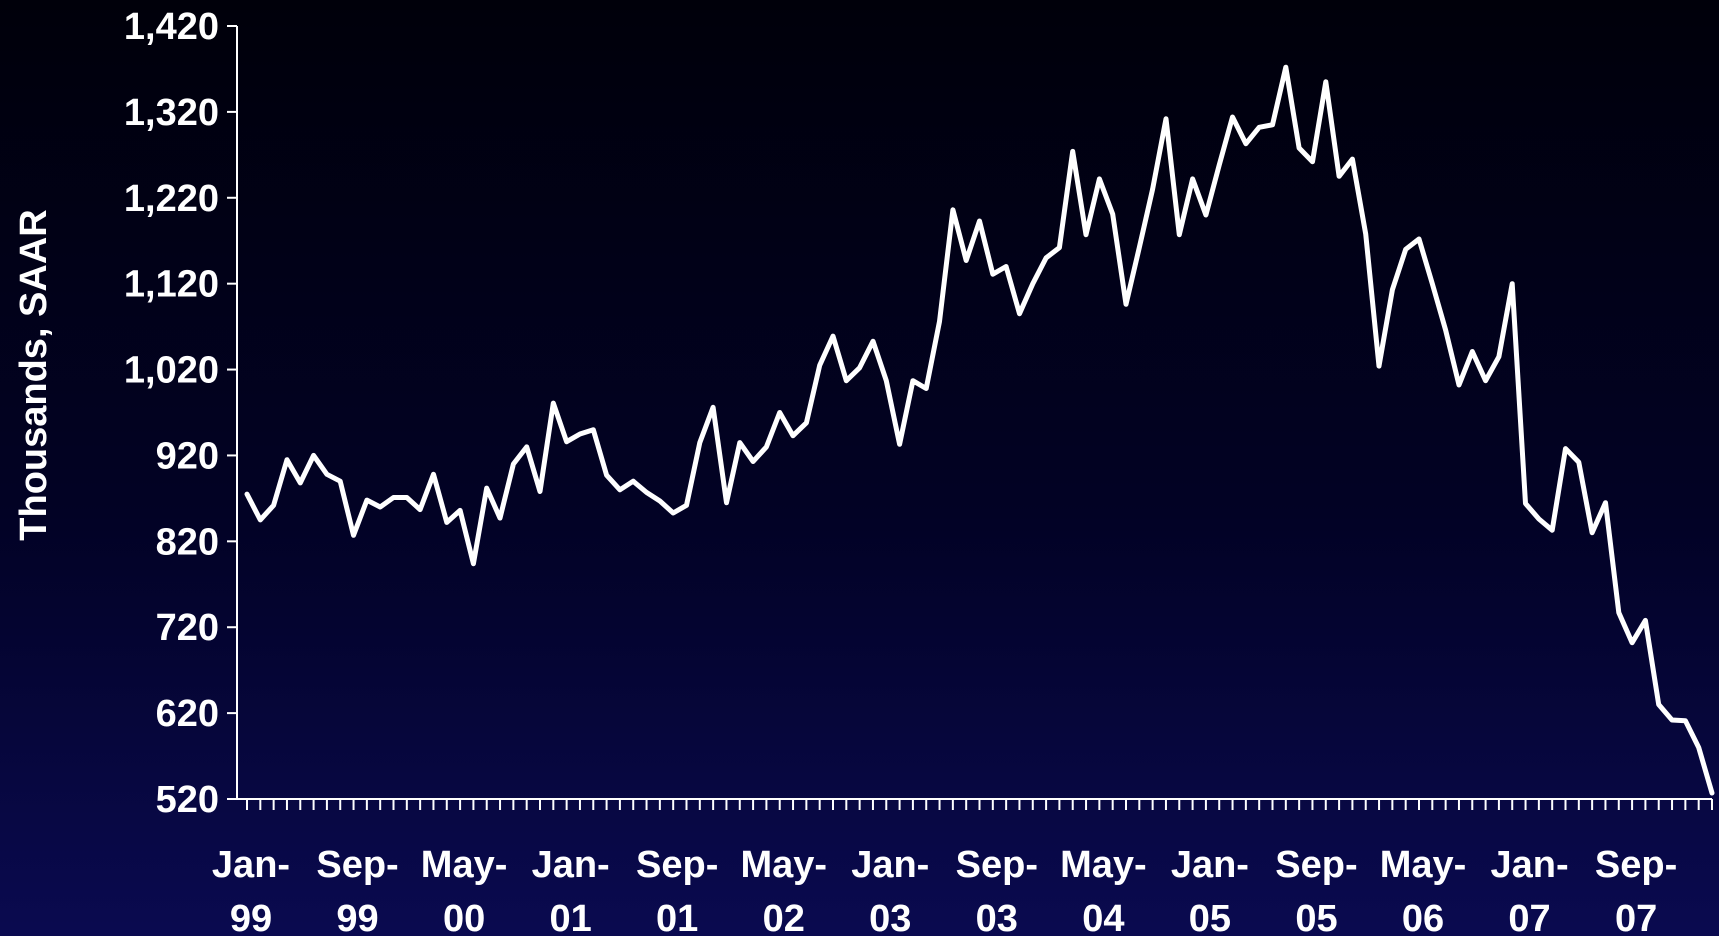  What do you see at coordinates (187, 800) in the screenshot?
I see `y-tick-label: 520` at bounding box center [187, 800].